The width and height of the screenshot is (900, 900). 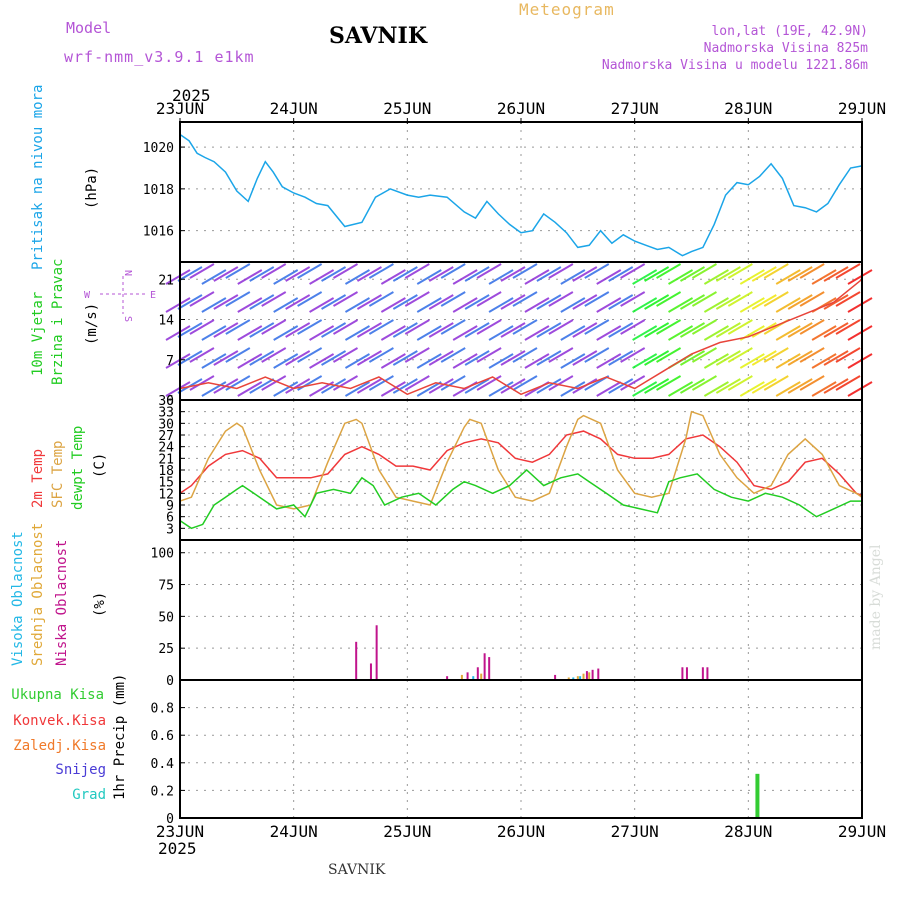 What do you see at coordinates (473, 678) in the screenshot?
I see `cloud-high-bar` at bounding box center [473, 678].